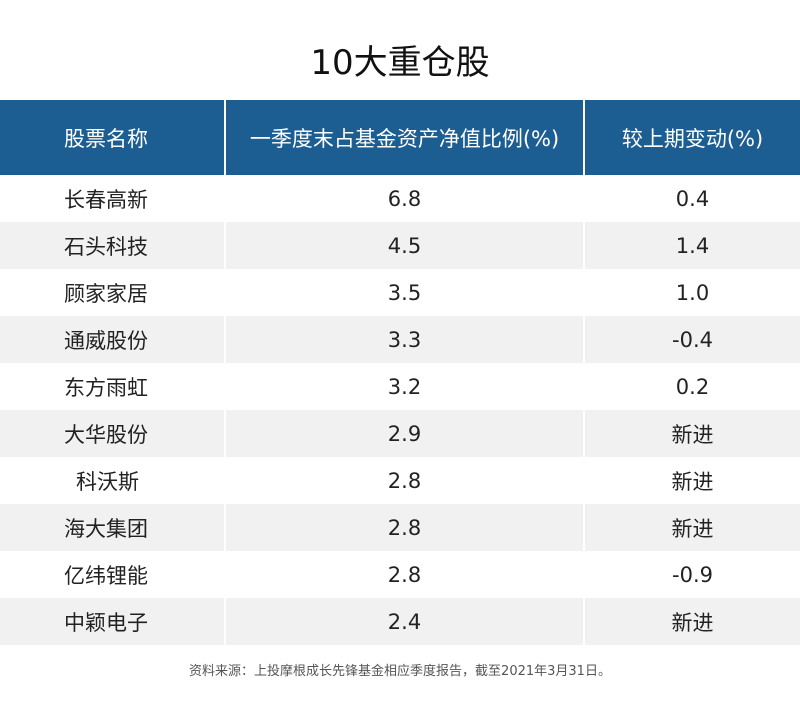 The width and height of the screenshot is (800, 702). What do you see at coordinates (403, 621) in the screenshot?
I see `ratio-cell: 2.4` at bounding box center [403, 621].